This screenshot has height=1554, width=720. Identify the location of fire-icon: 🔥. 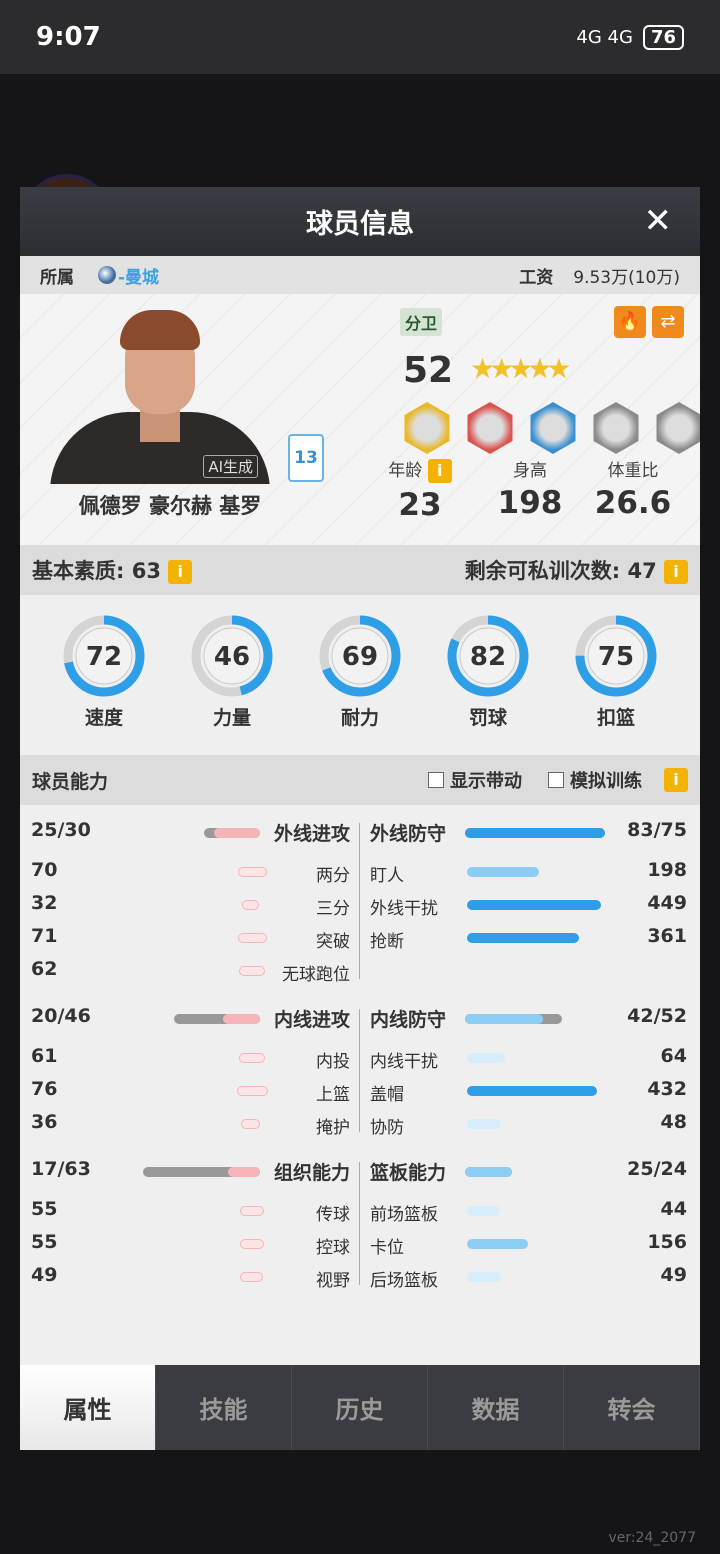
(630, 322).